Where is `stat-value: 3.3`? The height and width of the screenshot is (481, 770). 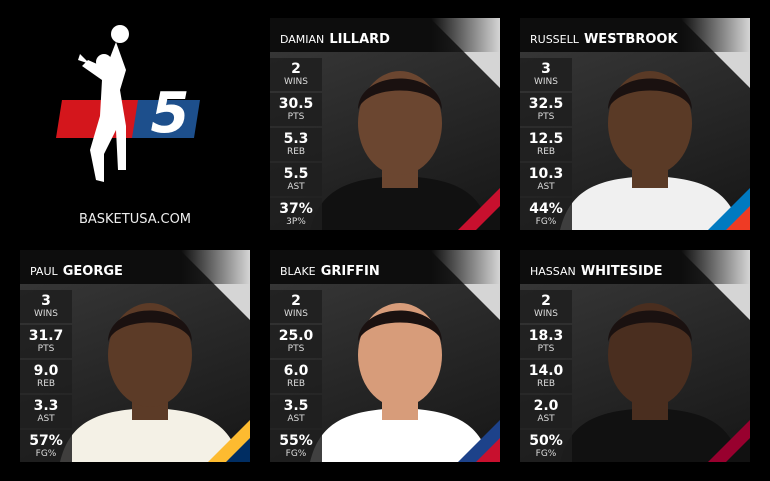
stat-value: 3.3 is located at coordinates (46, 406).